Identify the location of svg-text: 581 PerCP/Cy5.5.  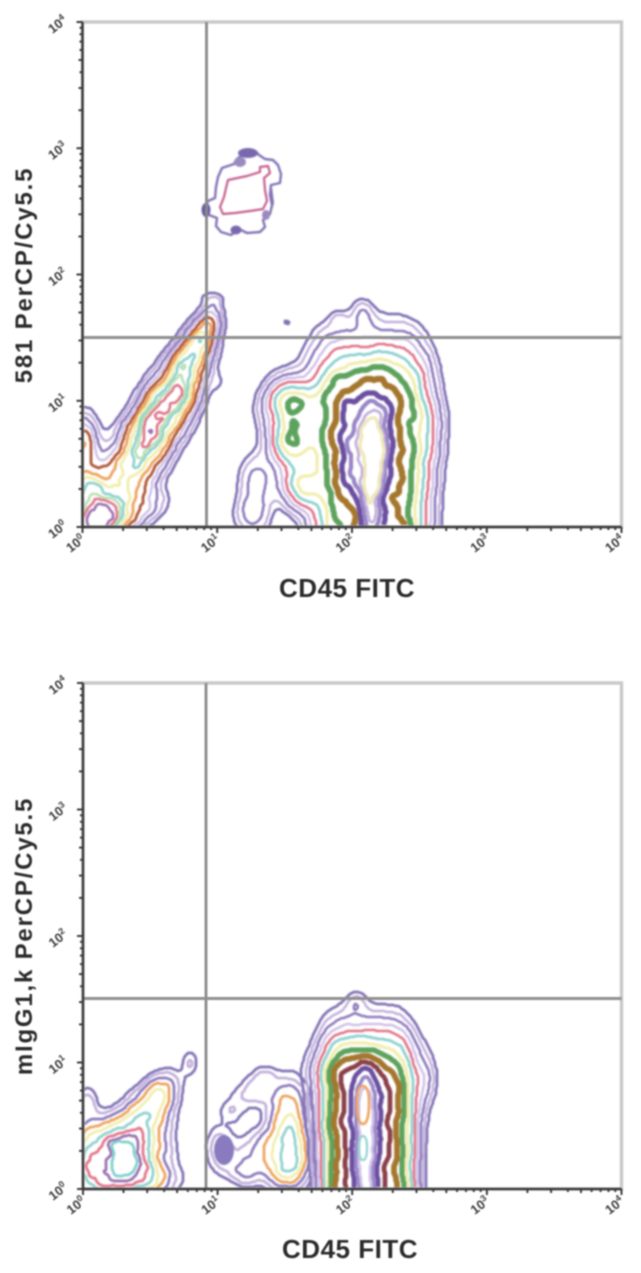
(24, 275).